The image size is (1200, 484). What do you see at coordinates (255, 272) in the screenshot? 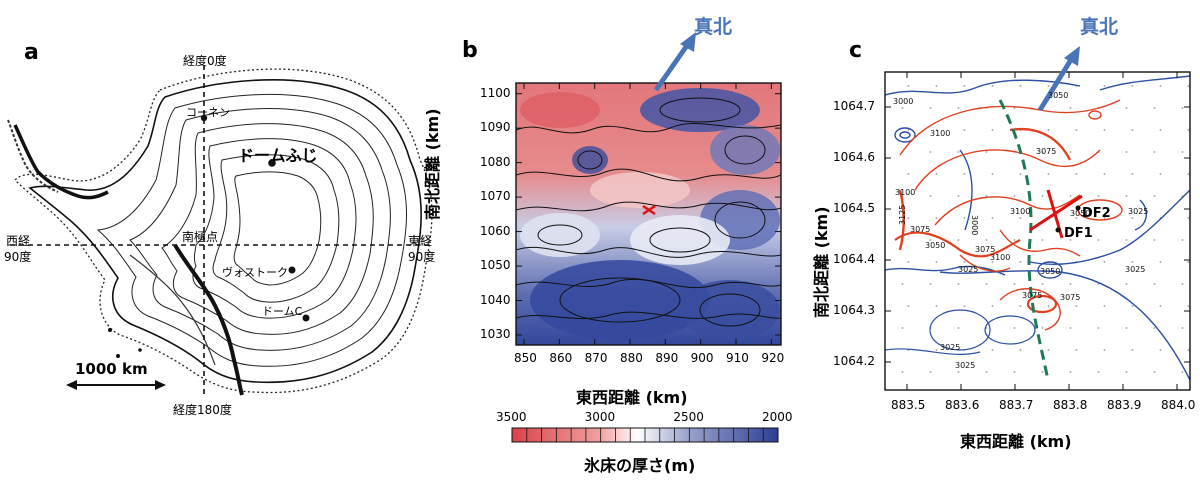
I see `vostok-label: ヴォストーク` at bounding box center [255, 272].